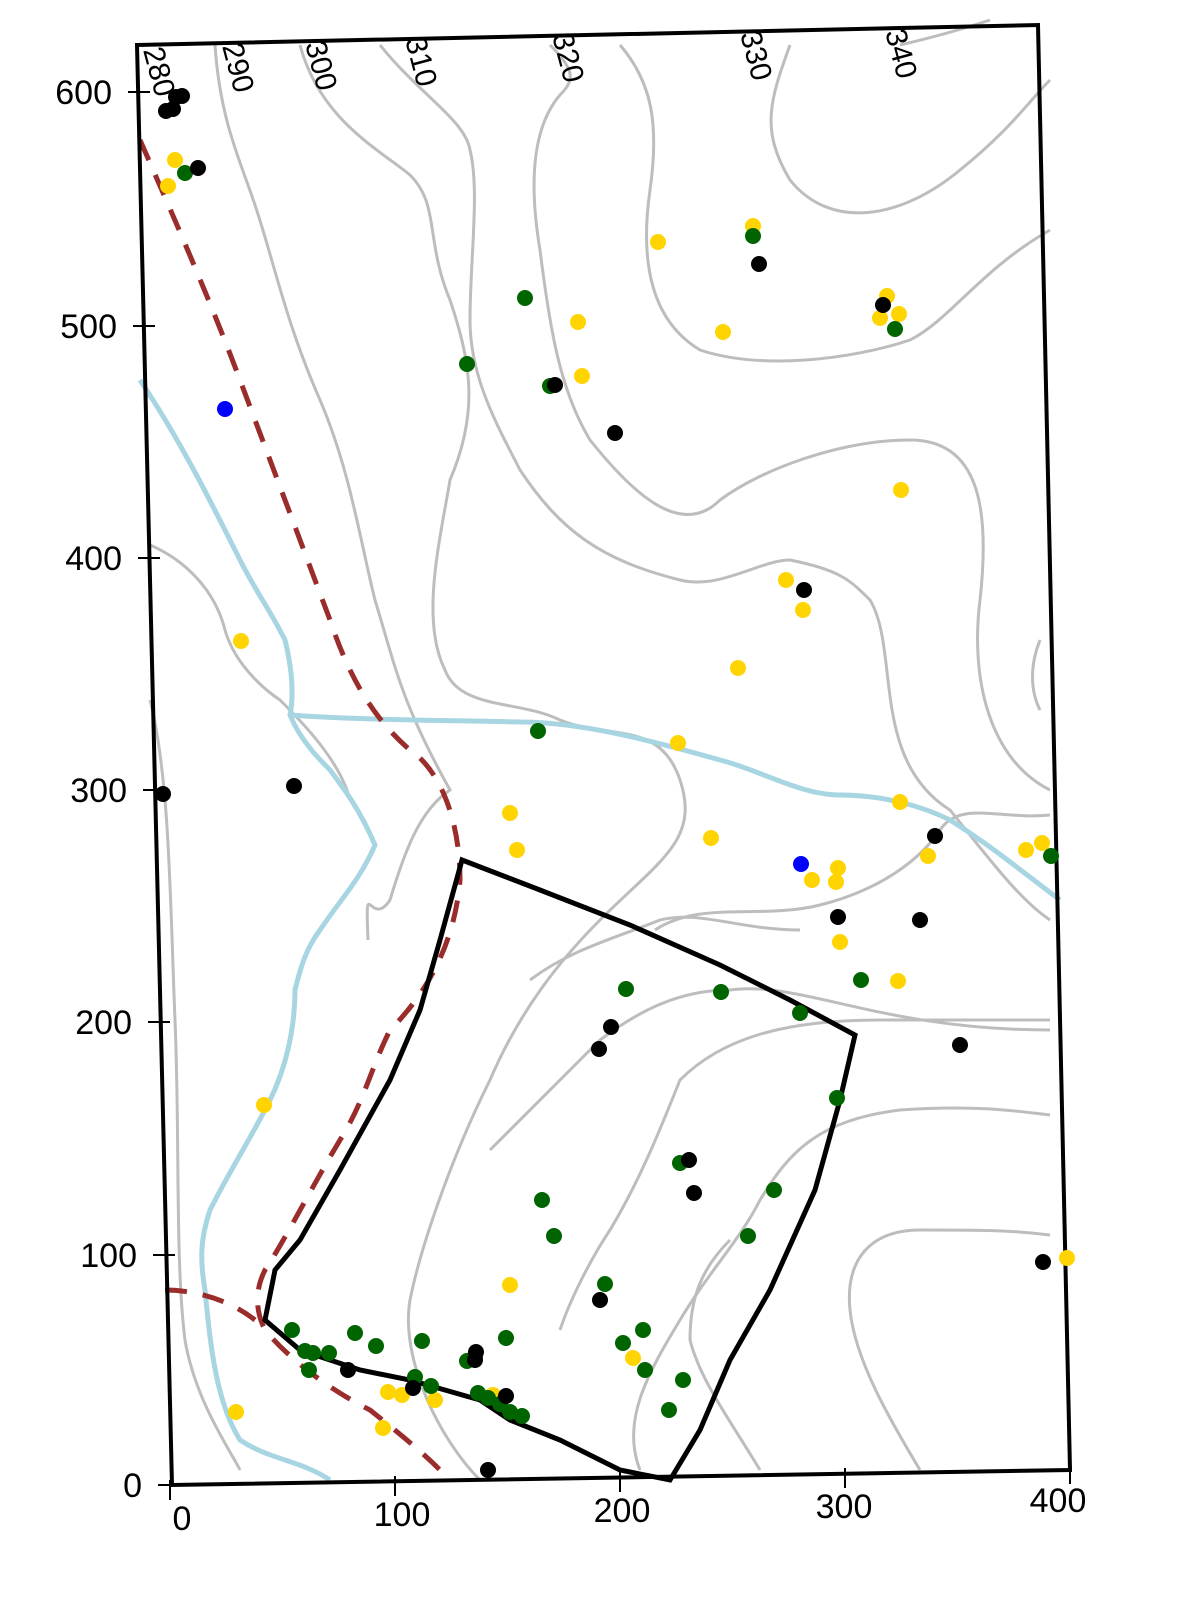 The image size is (1193, 1615). Describe the element at coordinates (182, 1519) in the screenshot. I see `x-tick-label-0: 0` at that location.